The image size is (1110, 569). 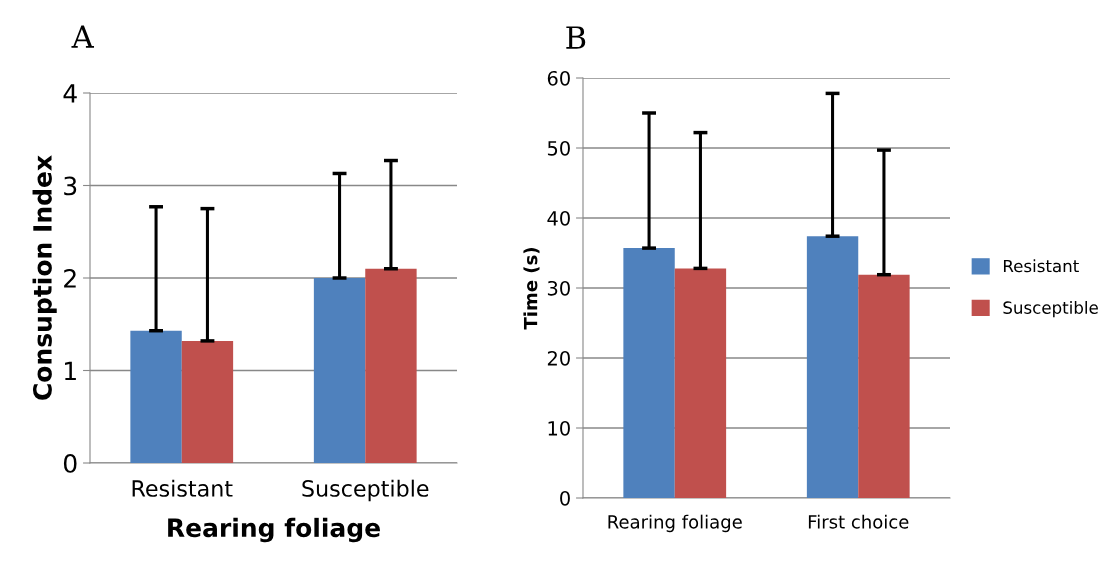 What do you see at coordinates (70, 370) in the screenshot?
I see `y-tick-label: 1` at bounding box center [70, 370].